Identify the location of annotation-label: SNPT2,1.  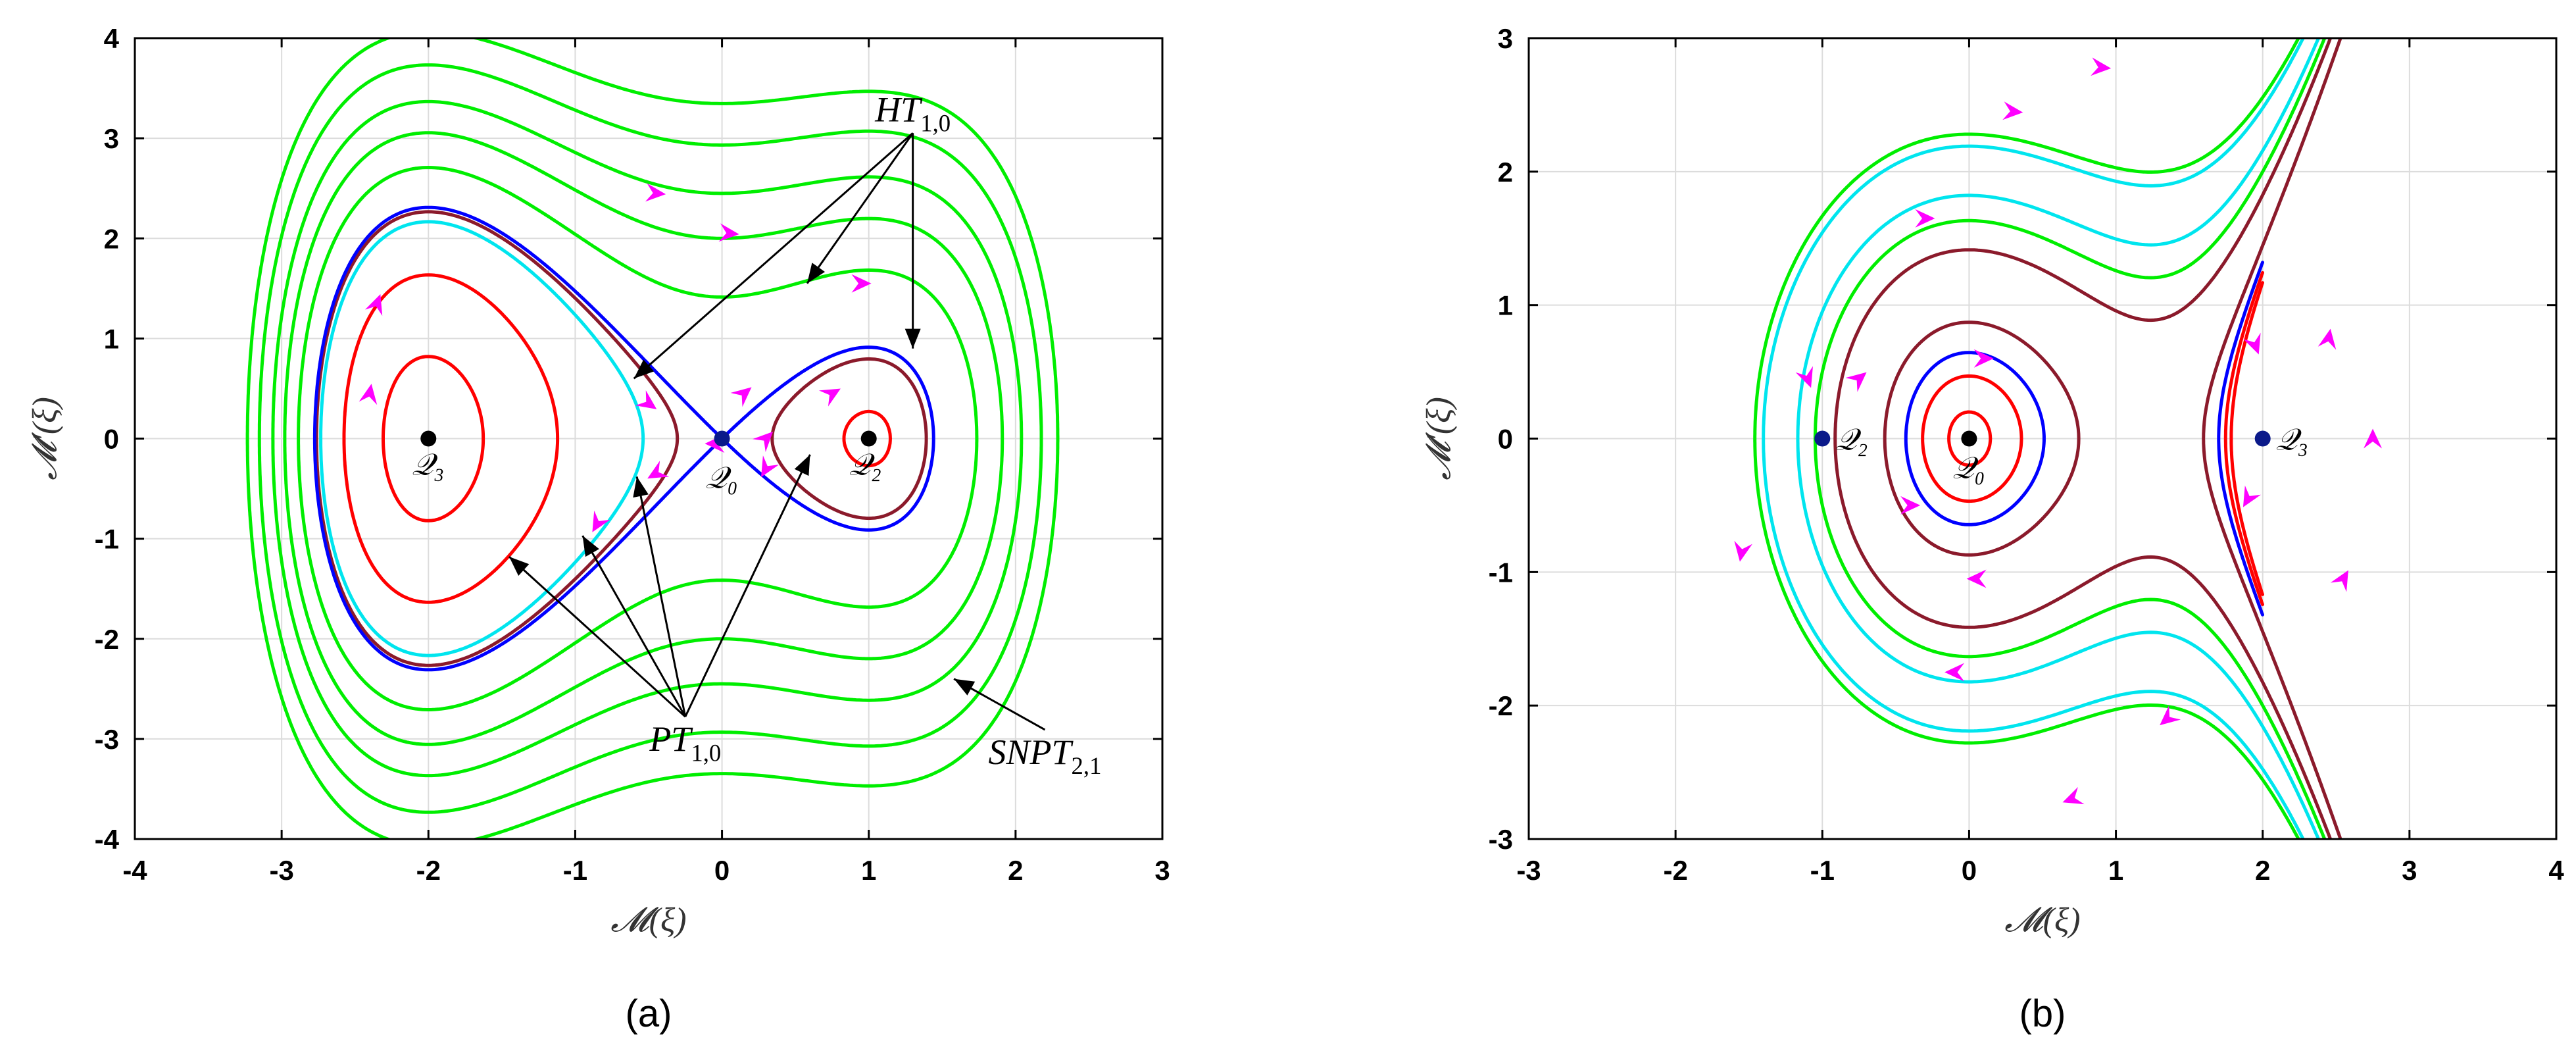
(1045, 755).